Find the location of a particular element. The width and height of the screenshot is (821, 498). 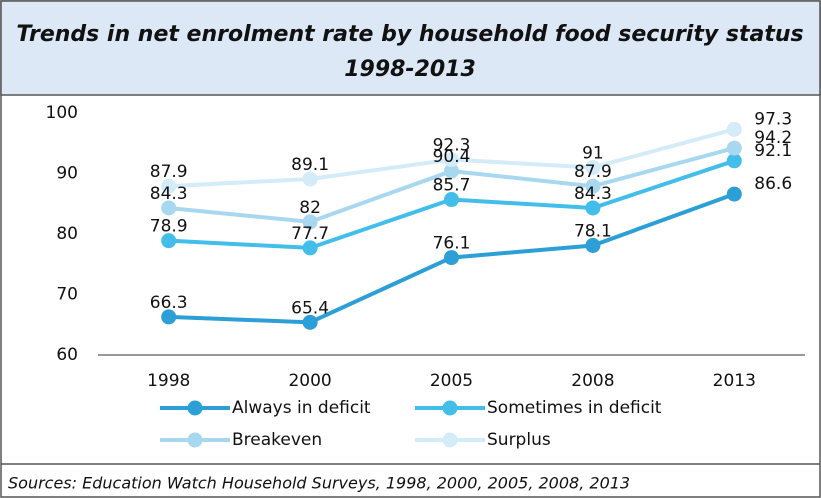

data-label: 78.9 is located at coordinates (169, 227).